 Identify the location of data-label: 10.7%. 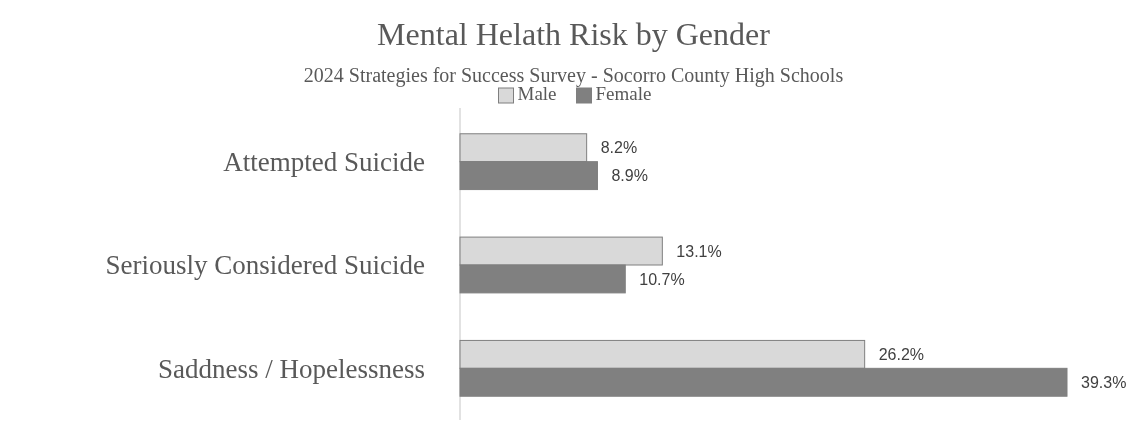
(662, 279).